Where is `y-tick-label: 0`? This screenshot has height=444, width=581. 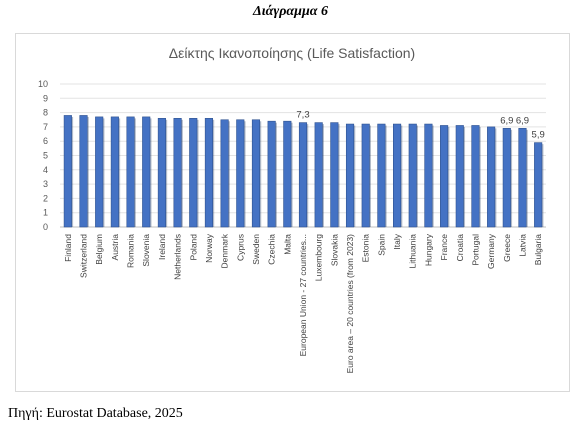 y-tick-label: 0 is located at coordinates (45, 227).